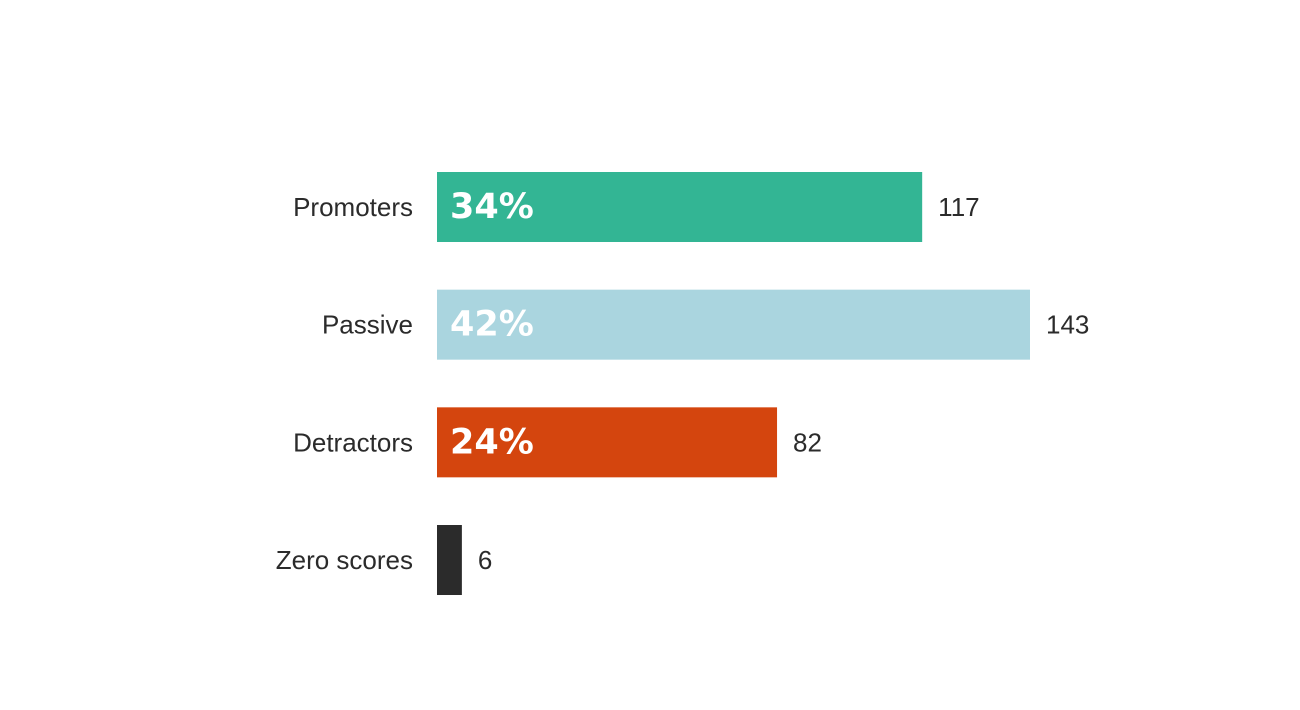  Describe the element at coordinates (1067, 325) in the screenshot. I see `value-label-passive: 143` at that location.